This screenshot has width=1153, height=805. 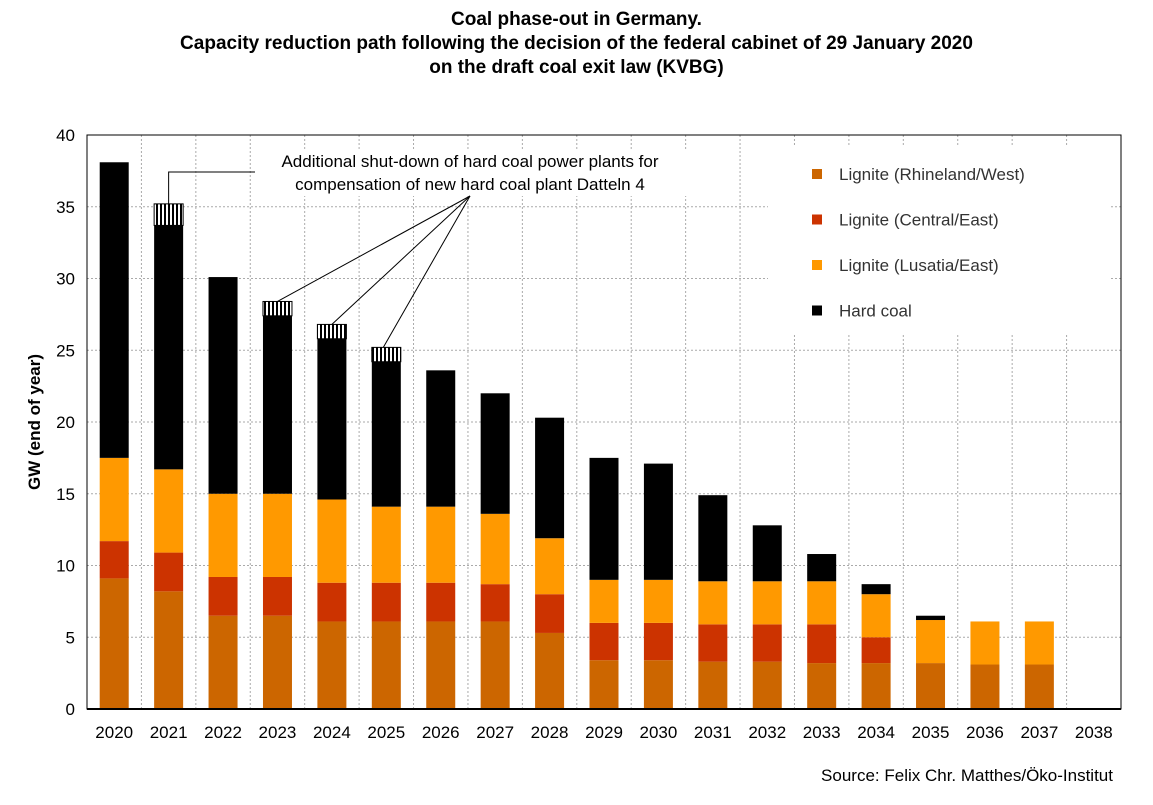 What do you see at coordinates (70, 637) in the screenshot?
I see `y-tick-label: 5` at bounding box center [70, 637].